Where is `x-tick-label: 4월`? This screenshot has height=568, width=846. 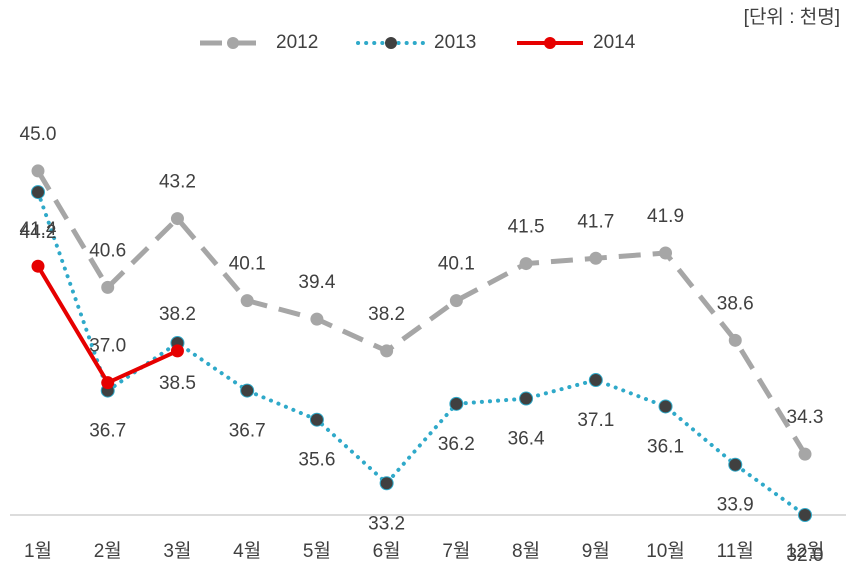 x-tick-label: 4월 is located at coordinates (247, 551).